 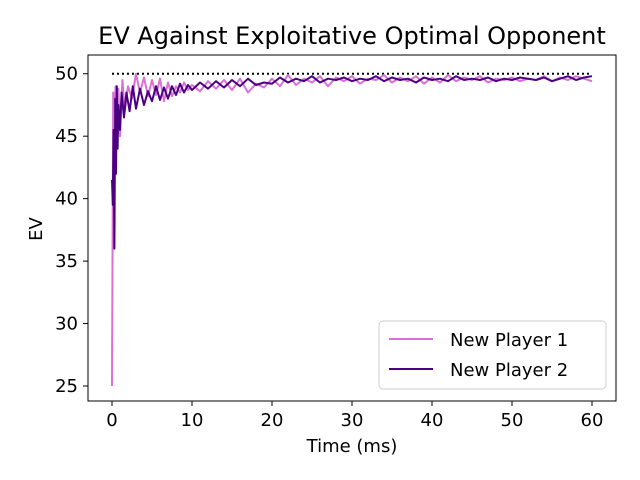 I want to click on y-tick-label: 45, so click(x=66, y=136).